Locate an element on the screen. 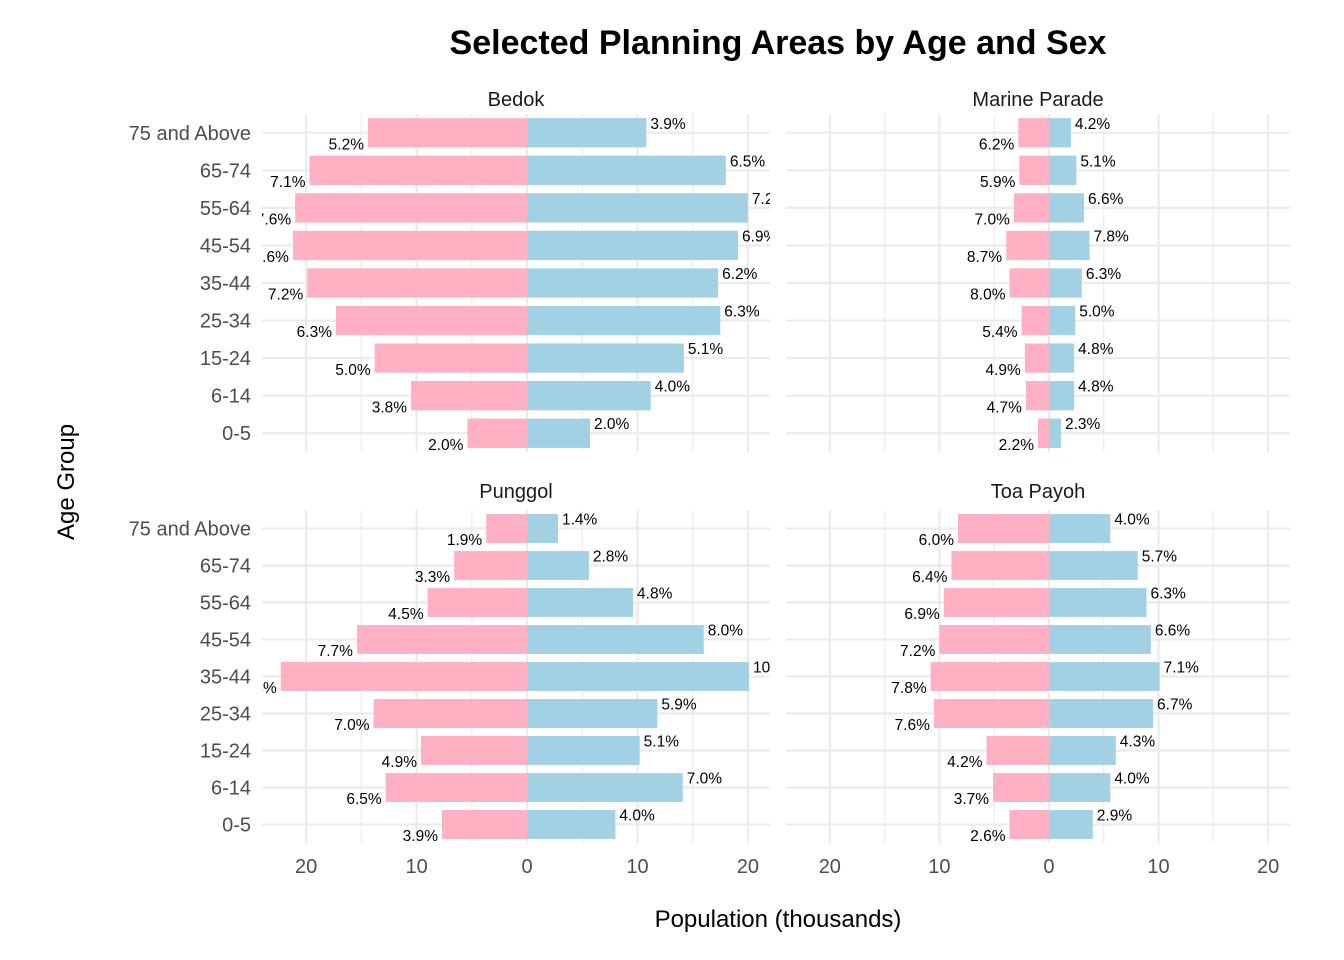 The width and height of the screenshot is (1344, 960). data-label-male: 6.6% is located at coordinates (1106, 199).